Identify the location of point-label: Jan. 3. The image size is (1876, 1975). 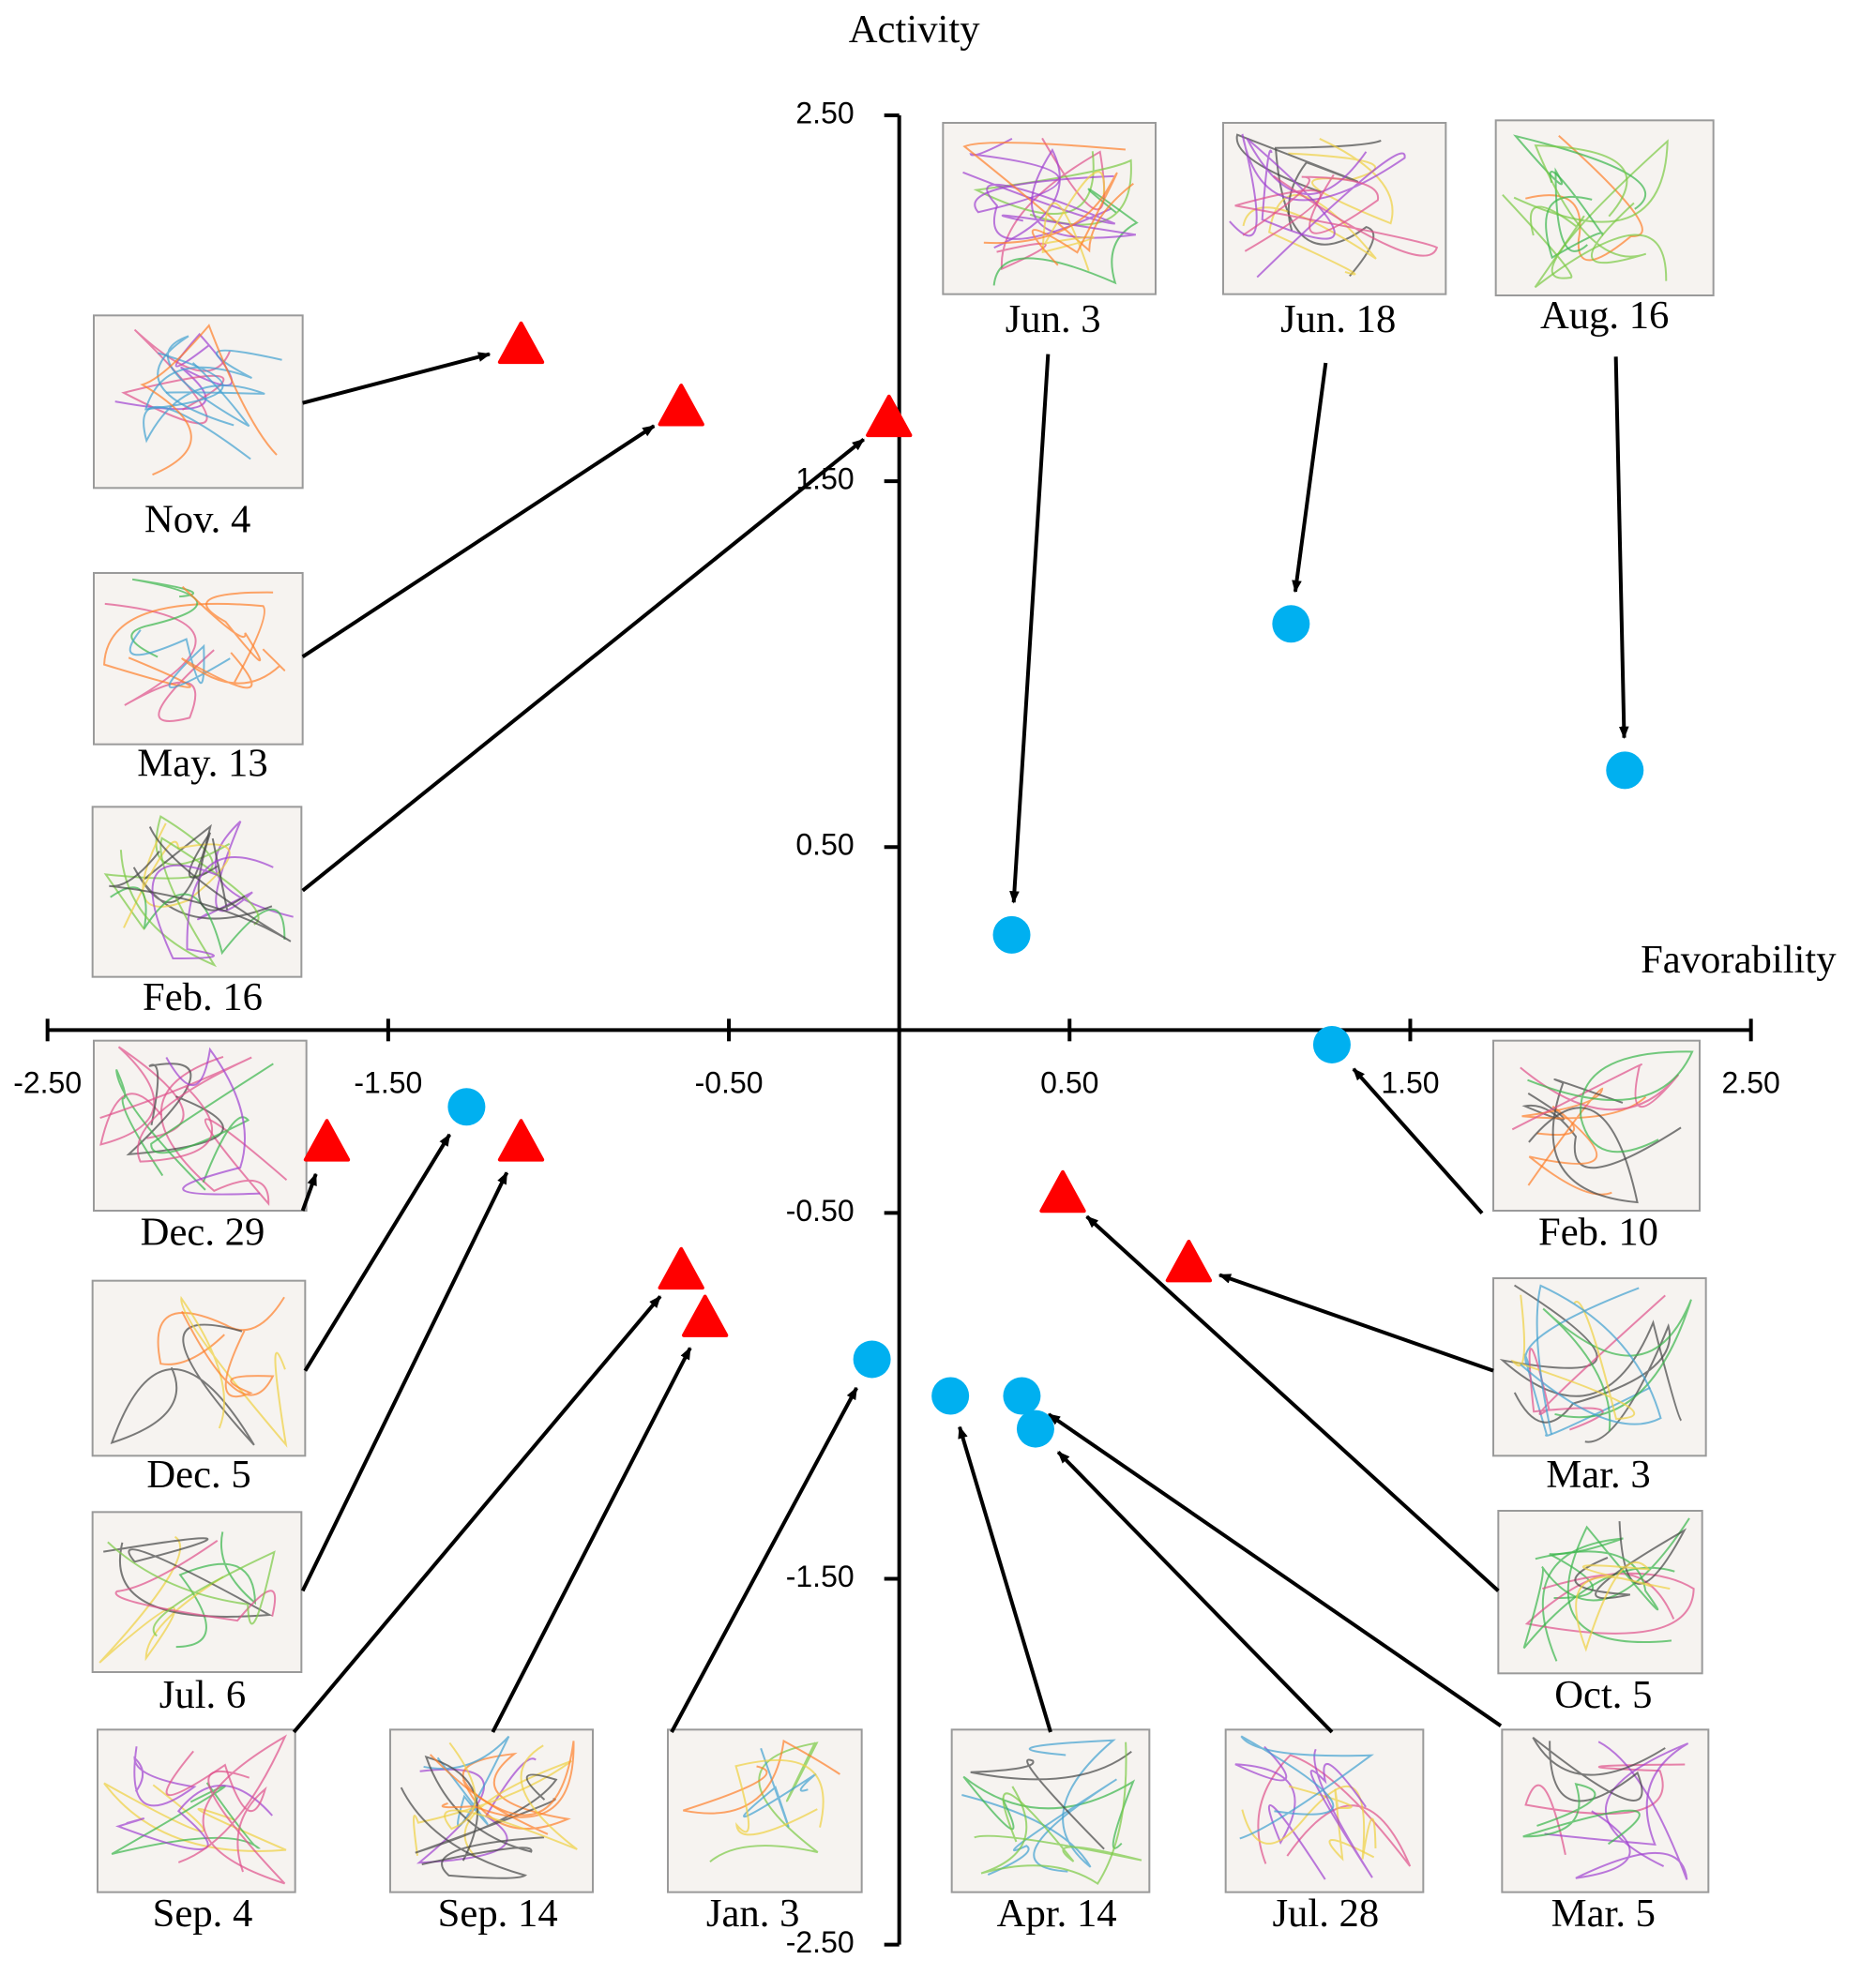
(753, 1914).